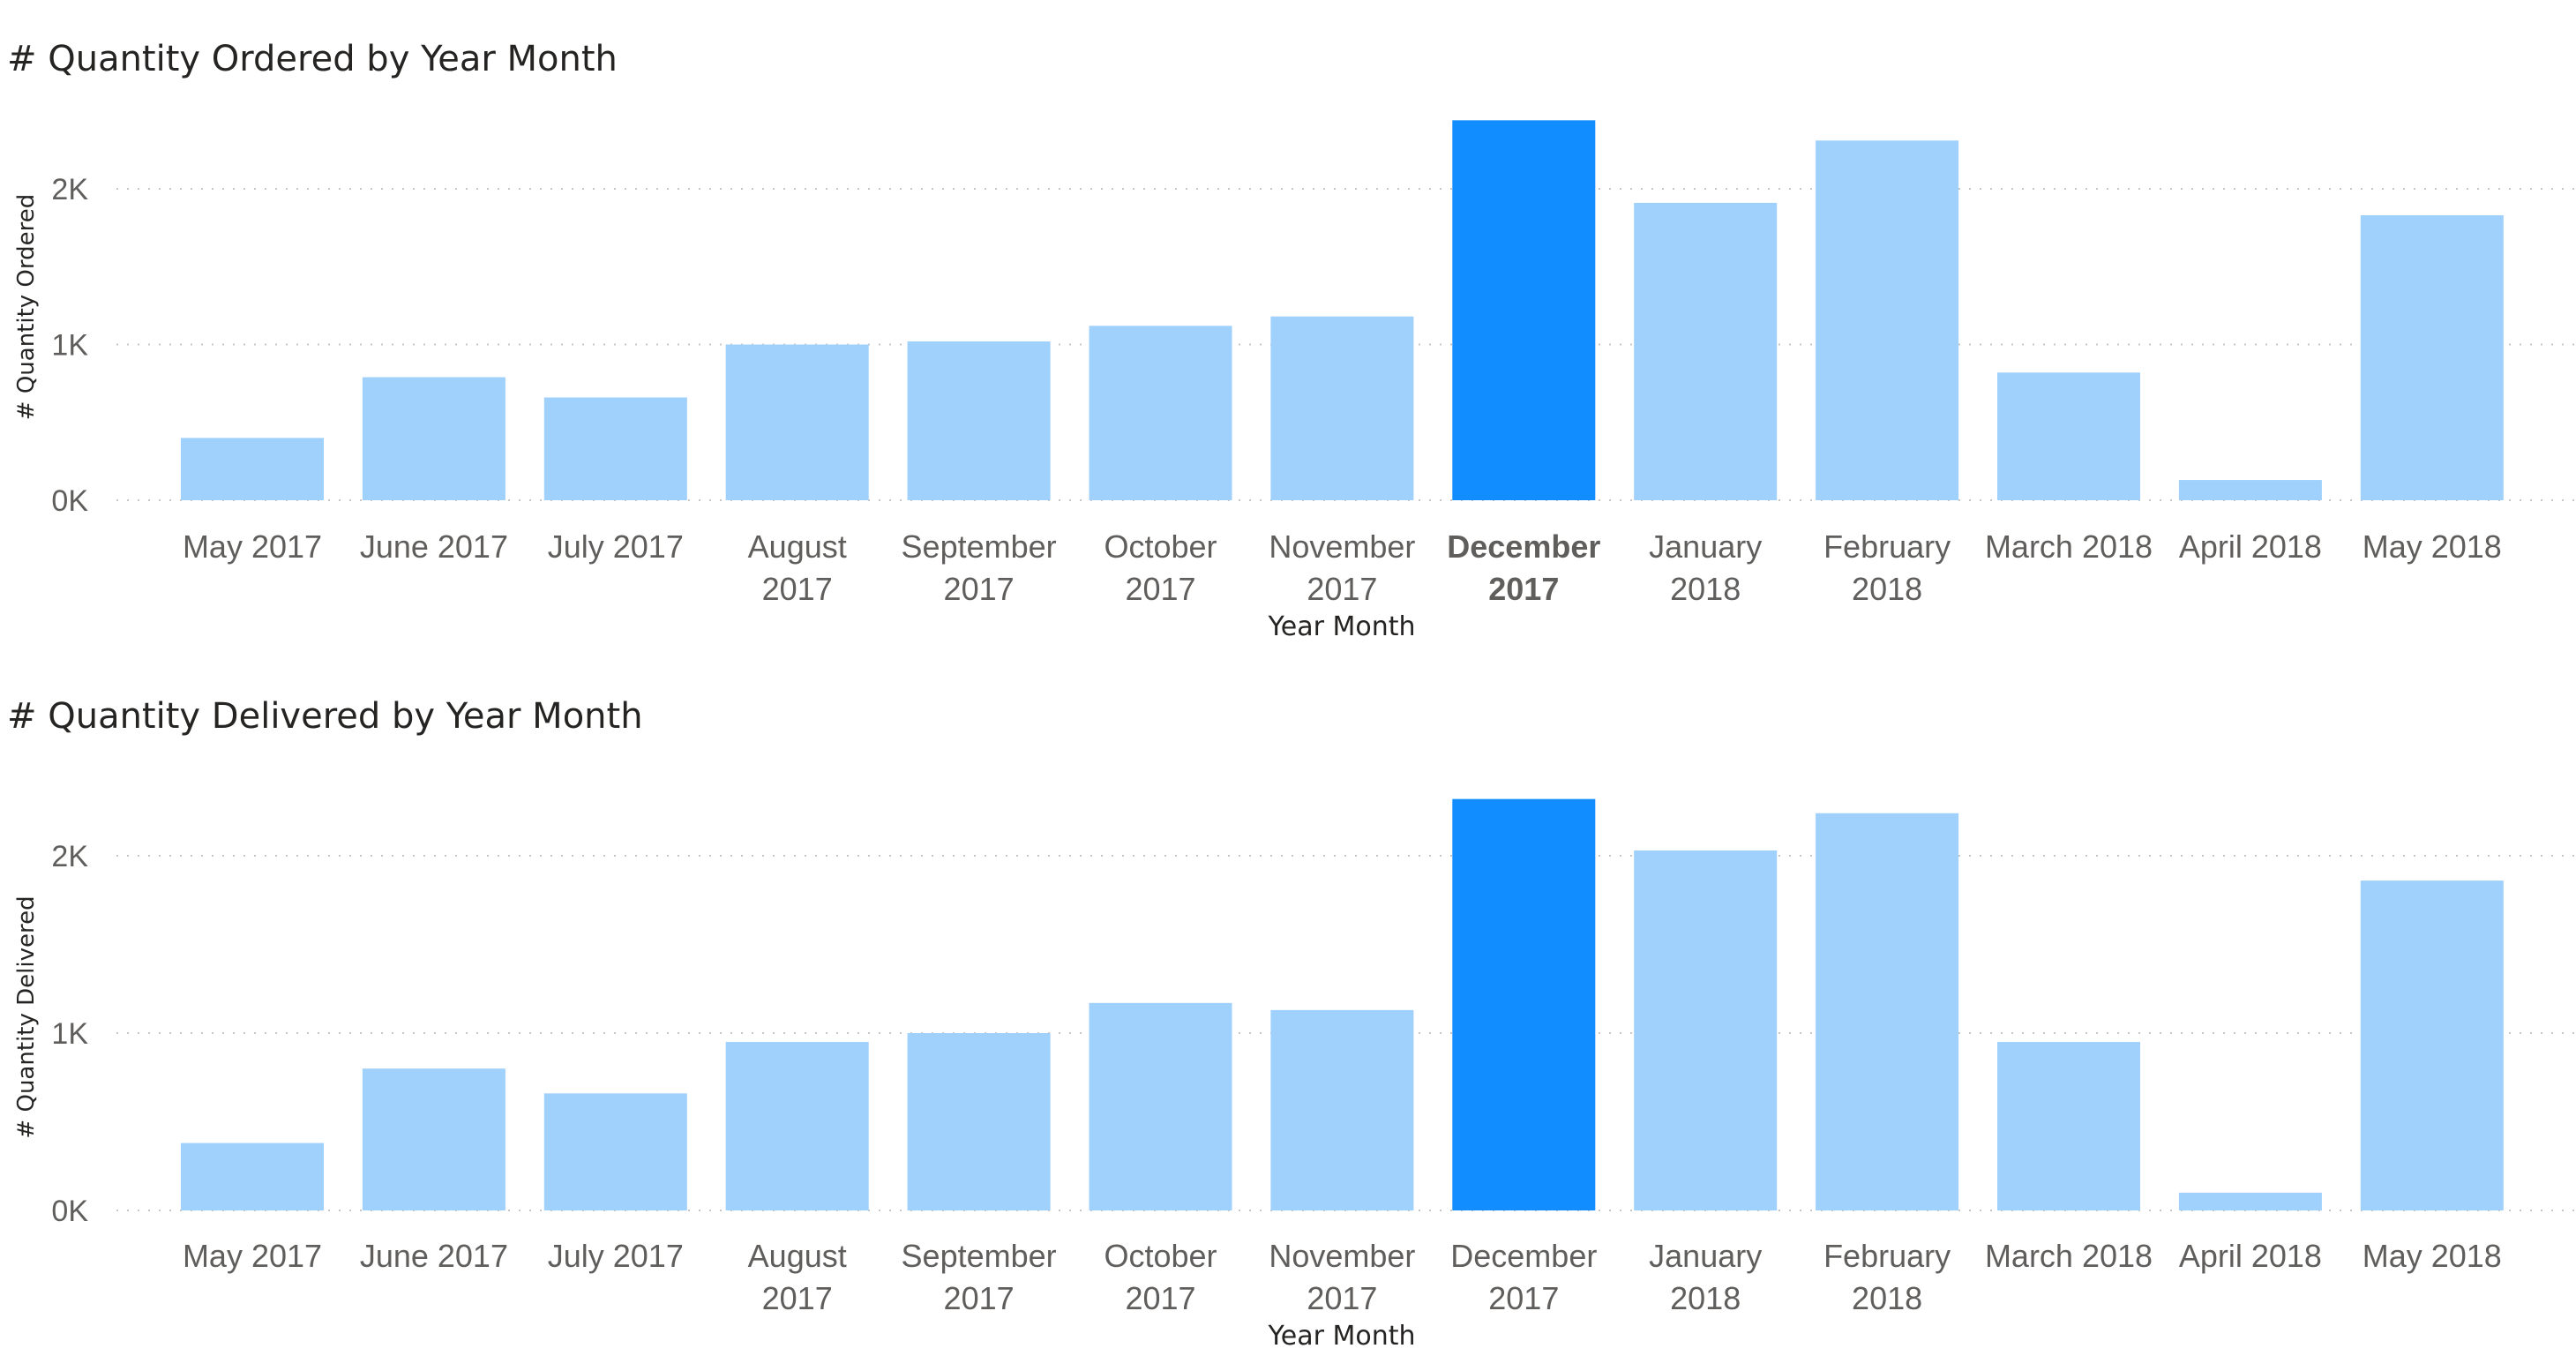 The width and height of the screenshot is (2576, 1356). I want to click on chart-title: # Quantity Ordered by Year Month, so click(312, 59).